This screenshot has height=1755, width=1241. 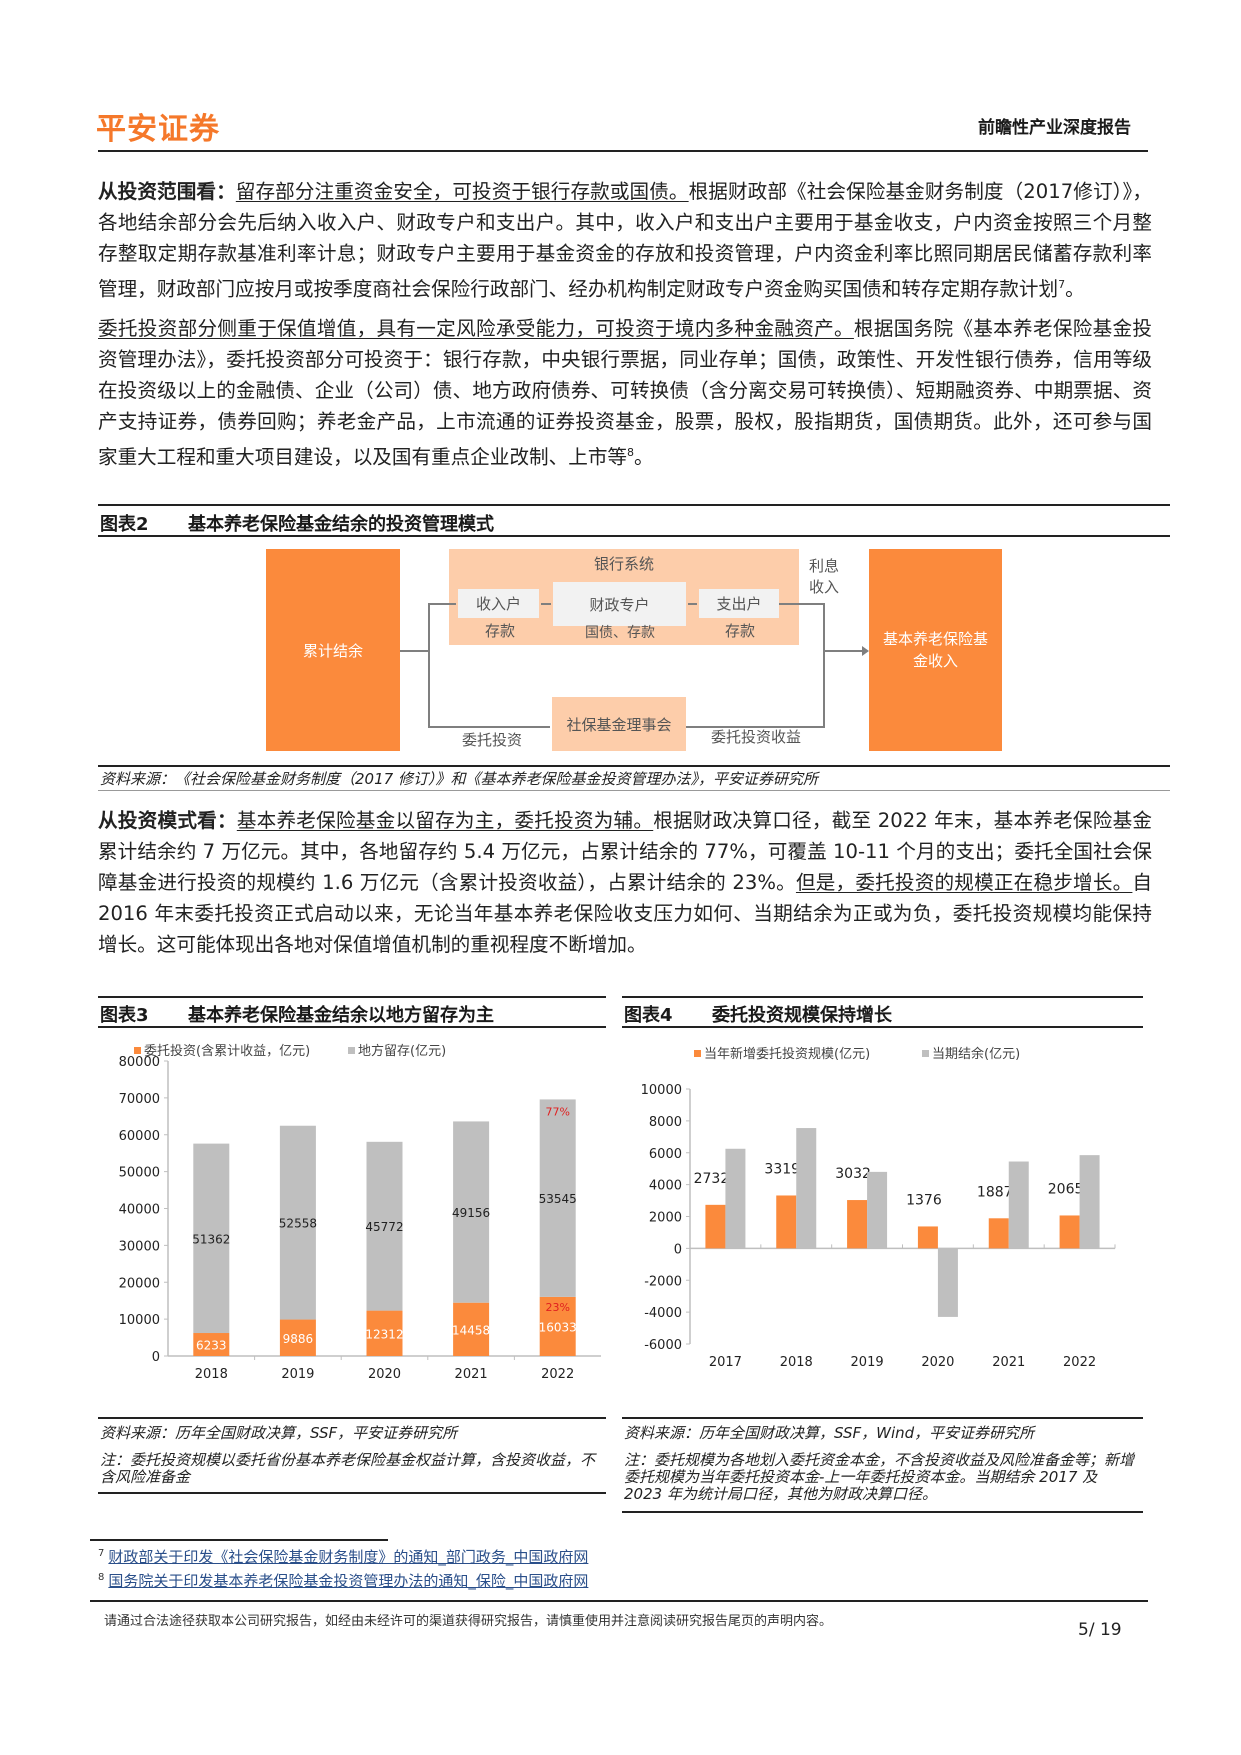 I want to click on figure4-title-rule, so click(x=882, y=1027).